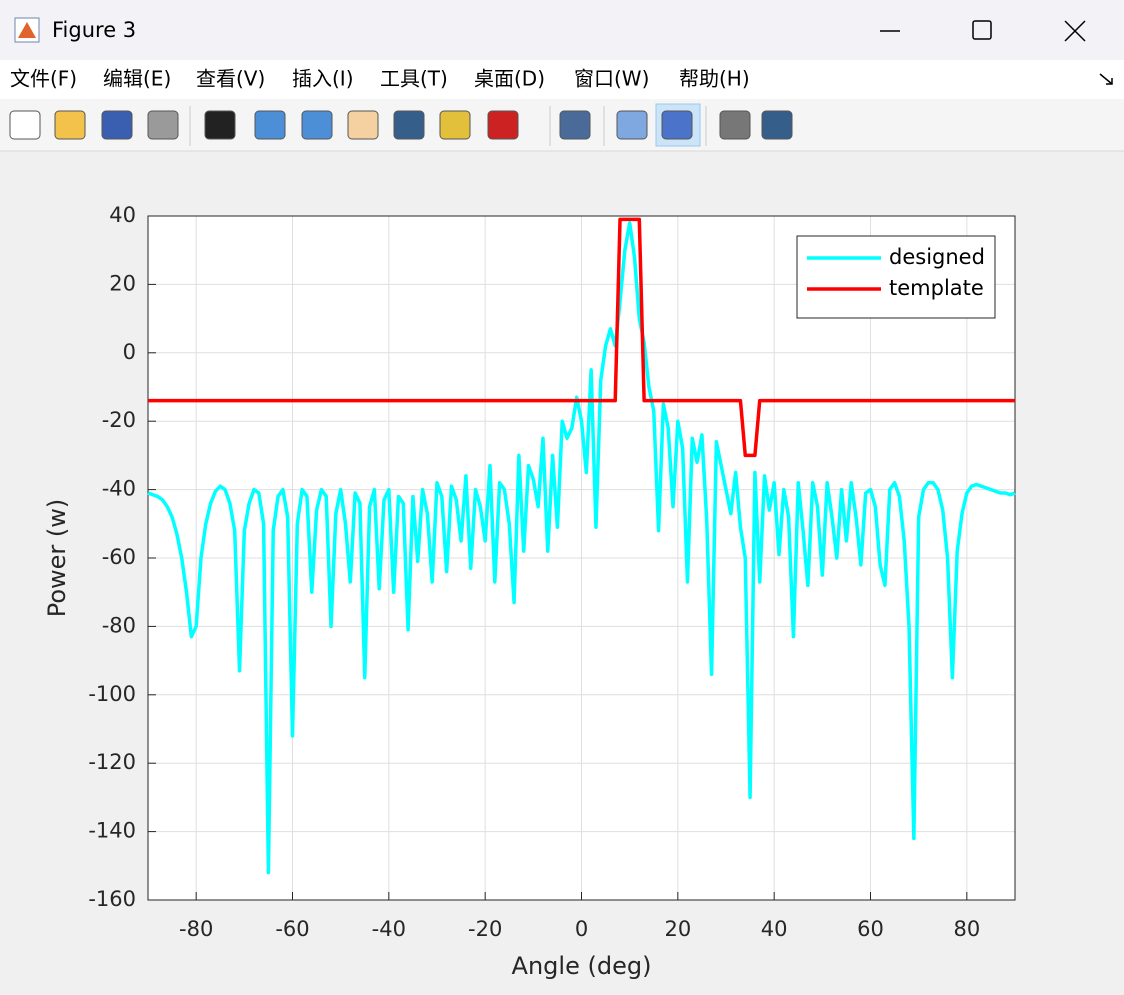 The height and width of the screenshot is (995, 1124). What do you see at coordinates (485, 929) in the screenshot?
I see `x-tick-label: -20` at bounding box center [485, 929].